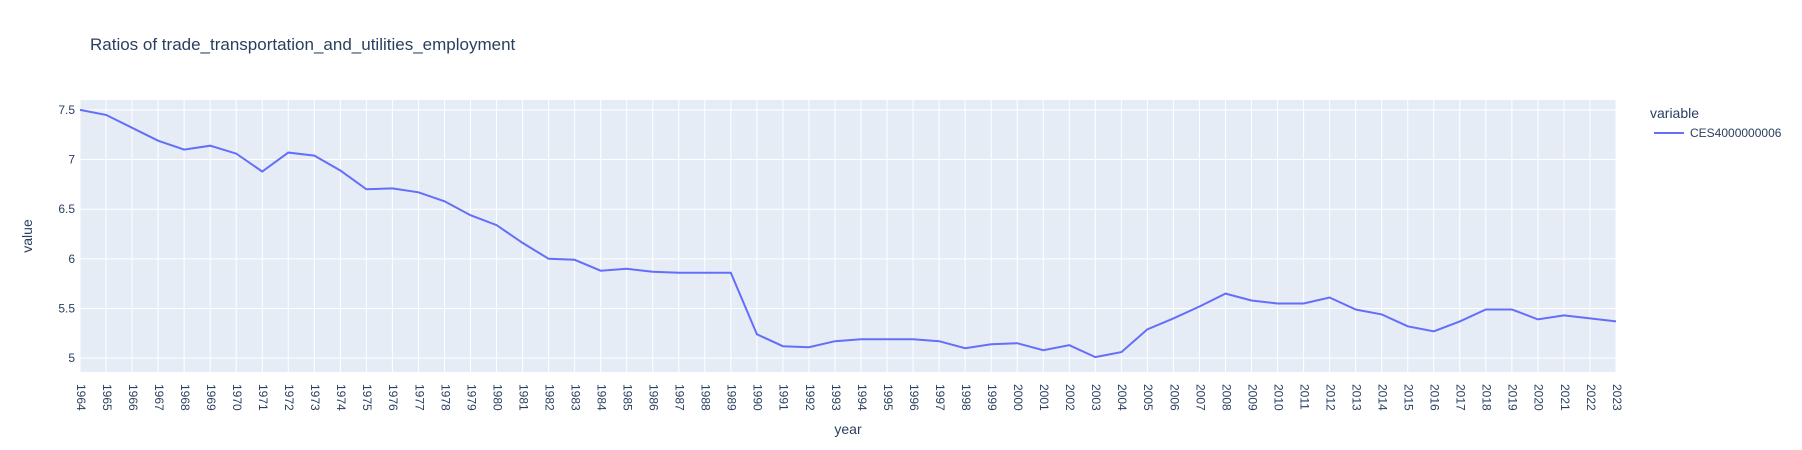  What do you see at coordinates (211, 397) in the screenshot?
I see `x-tick-label: 1969` at bounding box center [211, 397].